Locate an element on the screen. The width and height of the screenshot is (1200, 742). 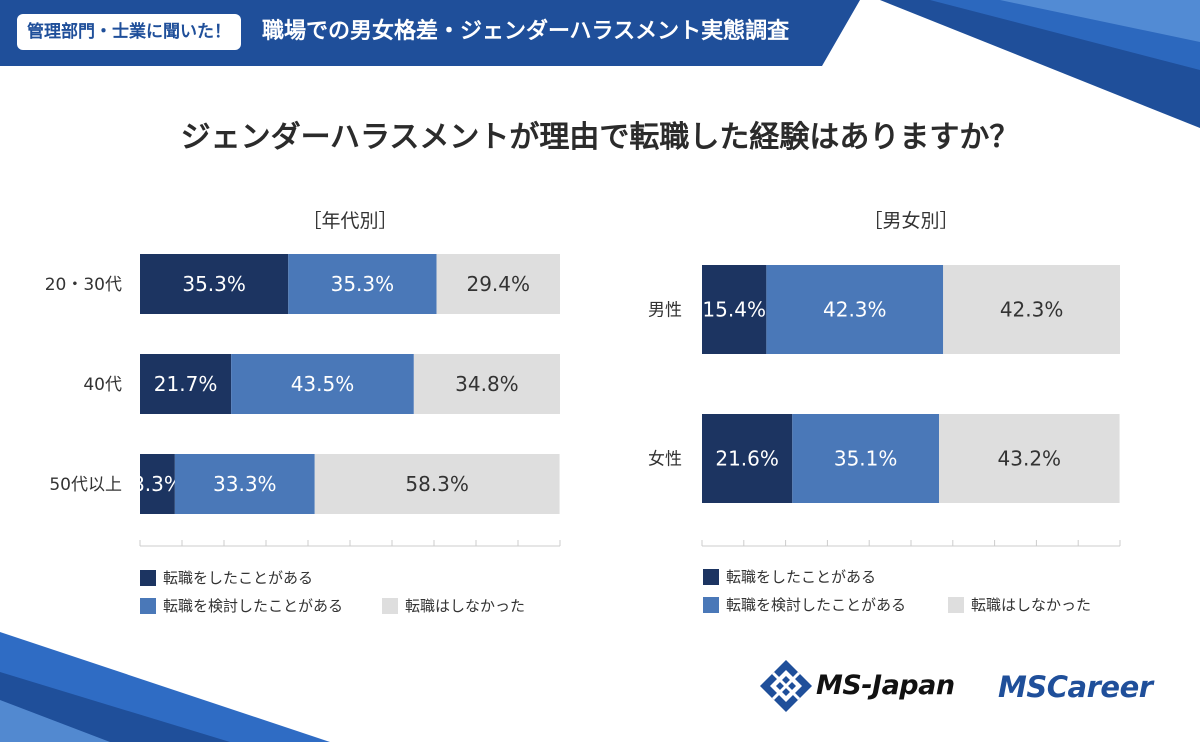
ms-japan-logo: MS-Japan is located at coordinates (885, 685).